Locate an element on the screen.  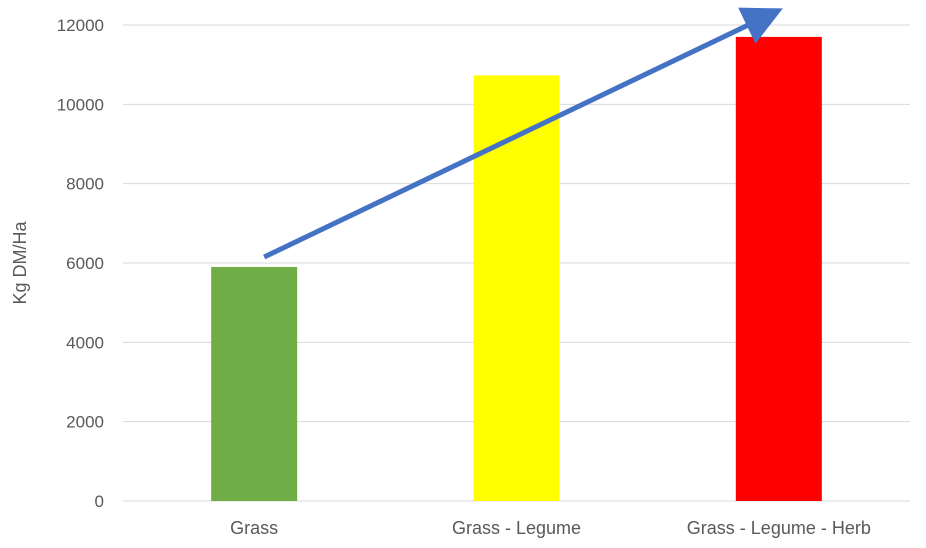
x-category-label: Grass - Legume is located at coordinates (516, 528).